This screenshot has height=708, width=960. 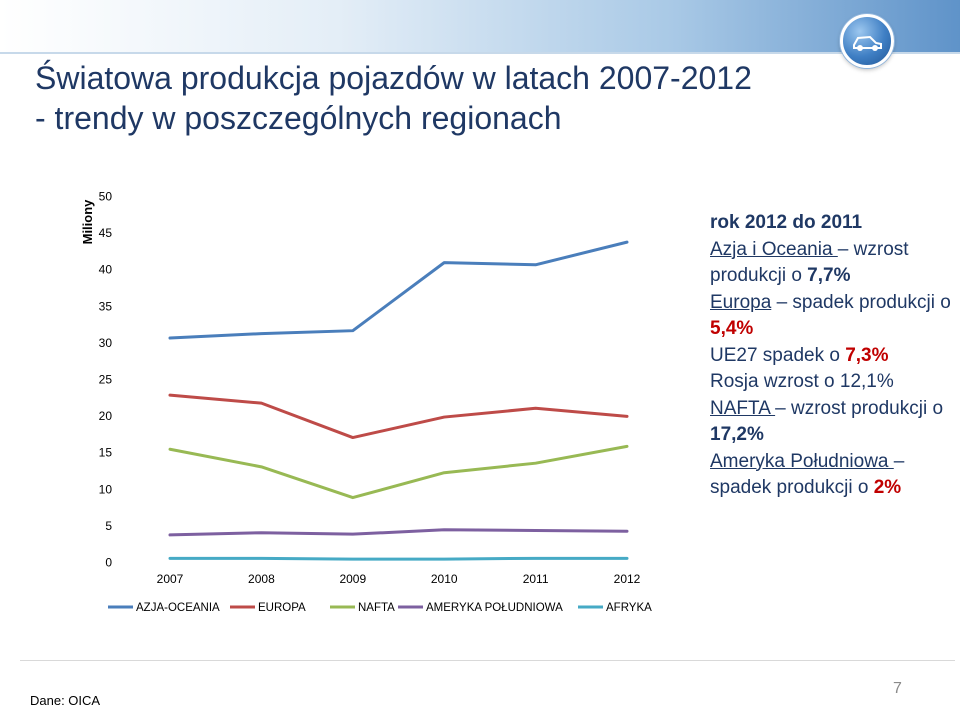 I want to click on summary-europa: Europa – spadek produkcji o 5,4%, so click(x=832, y=316).